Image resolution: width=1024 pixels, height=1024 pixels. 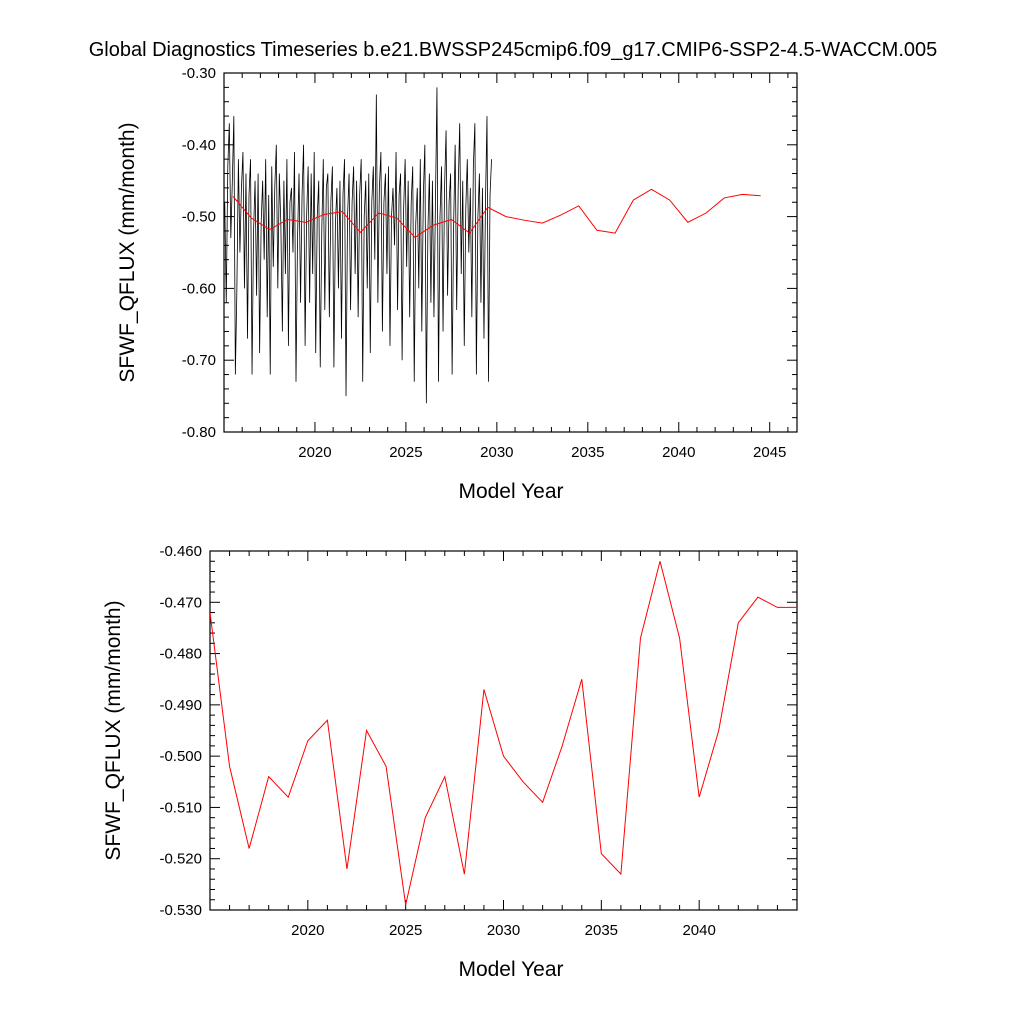 What do you see at coordinates (199, 217) in the screenshot?
I see `y-tick-label: -0.50` at bounding box center [199, 217].